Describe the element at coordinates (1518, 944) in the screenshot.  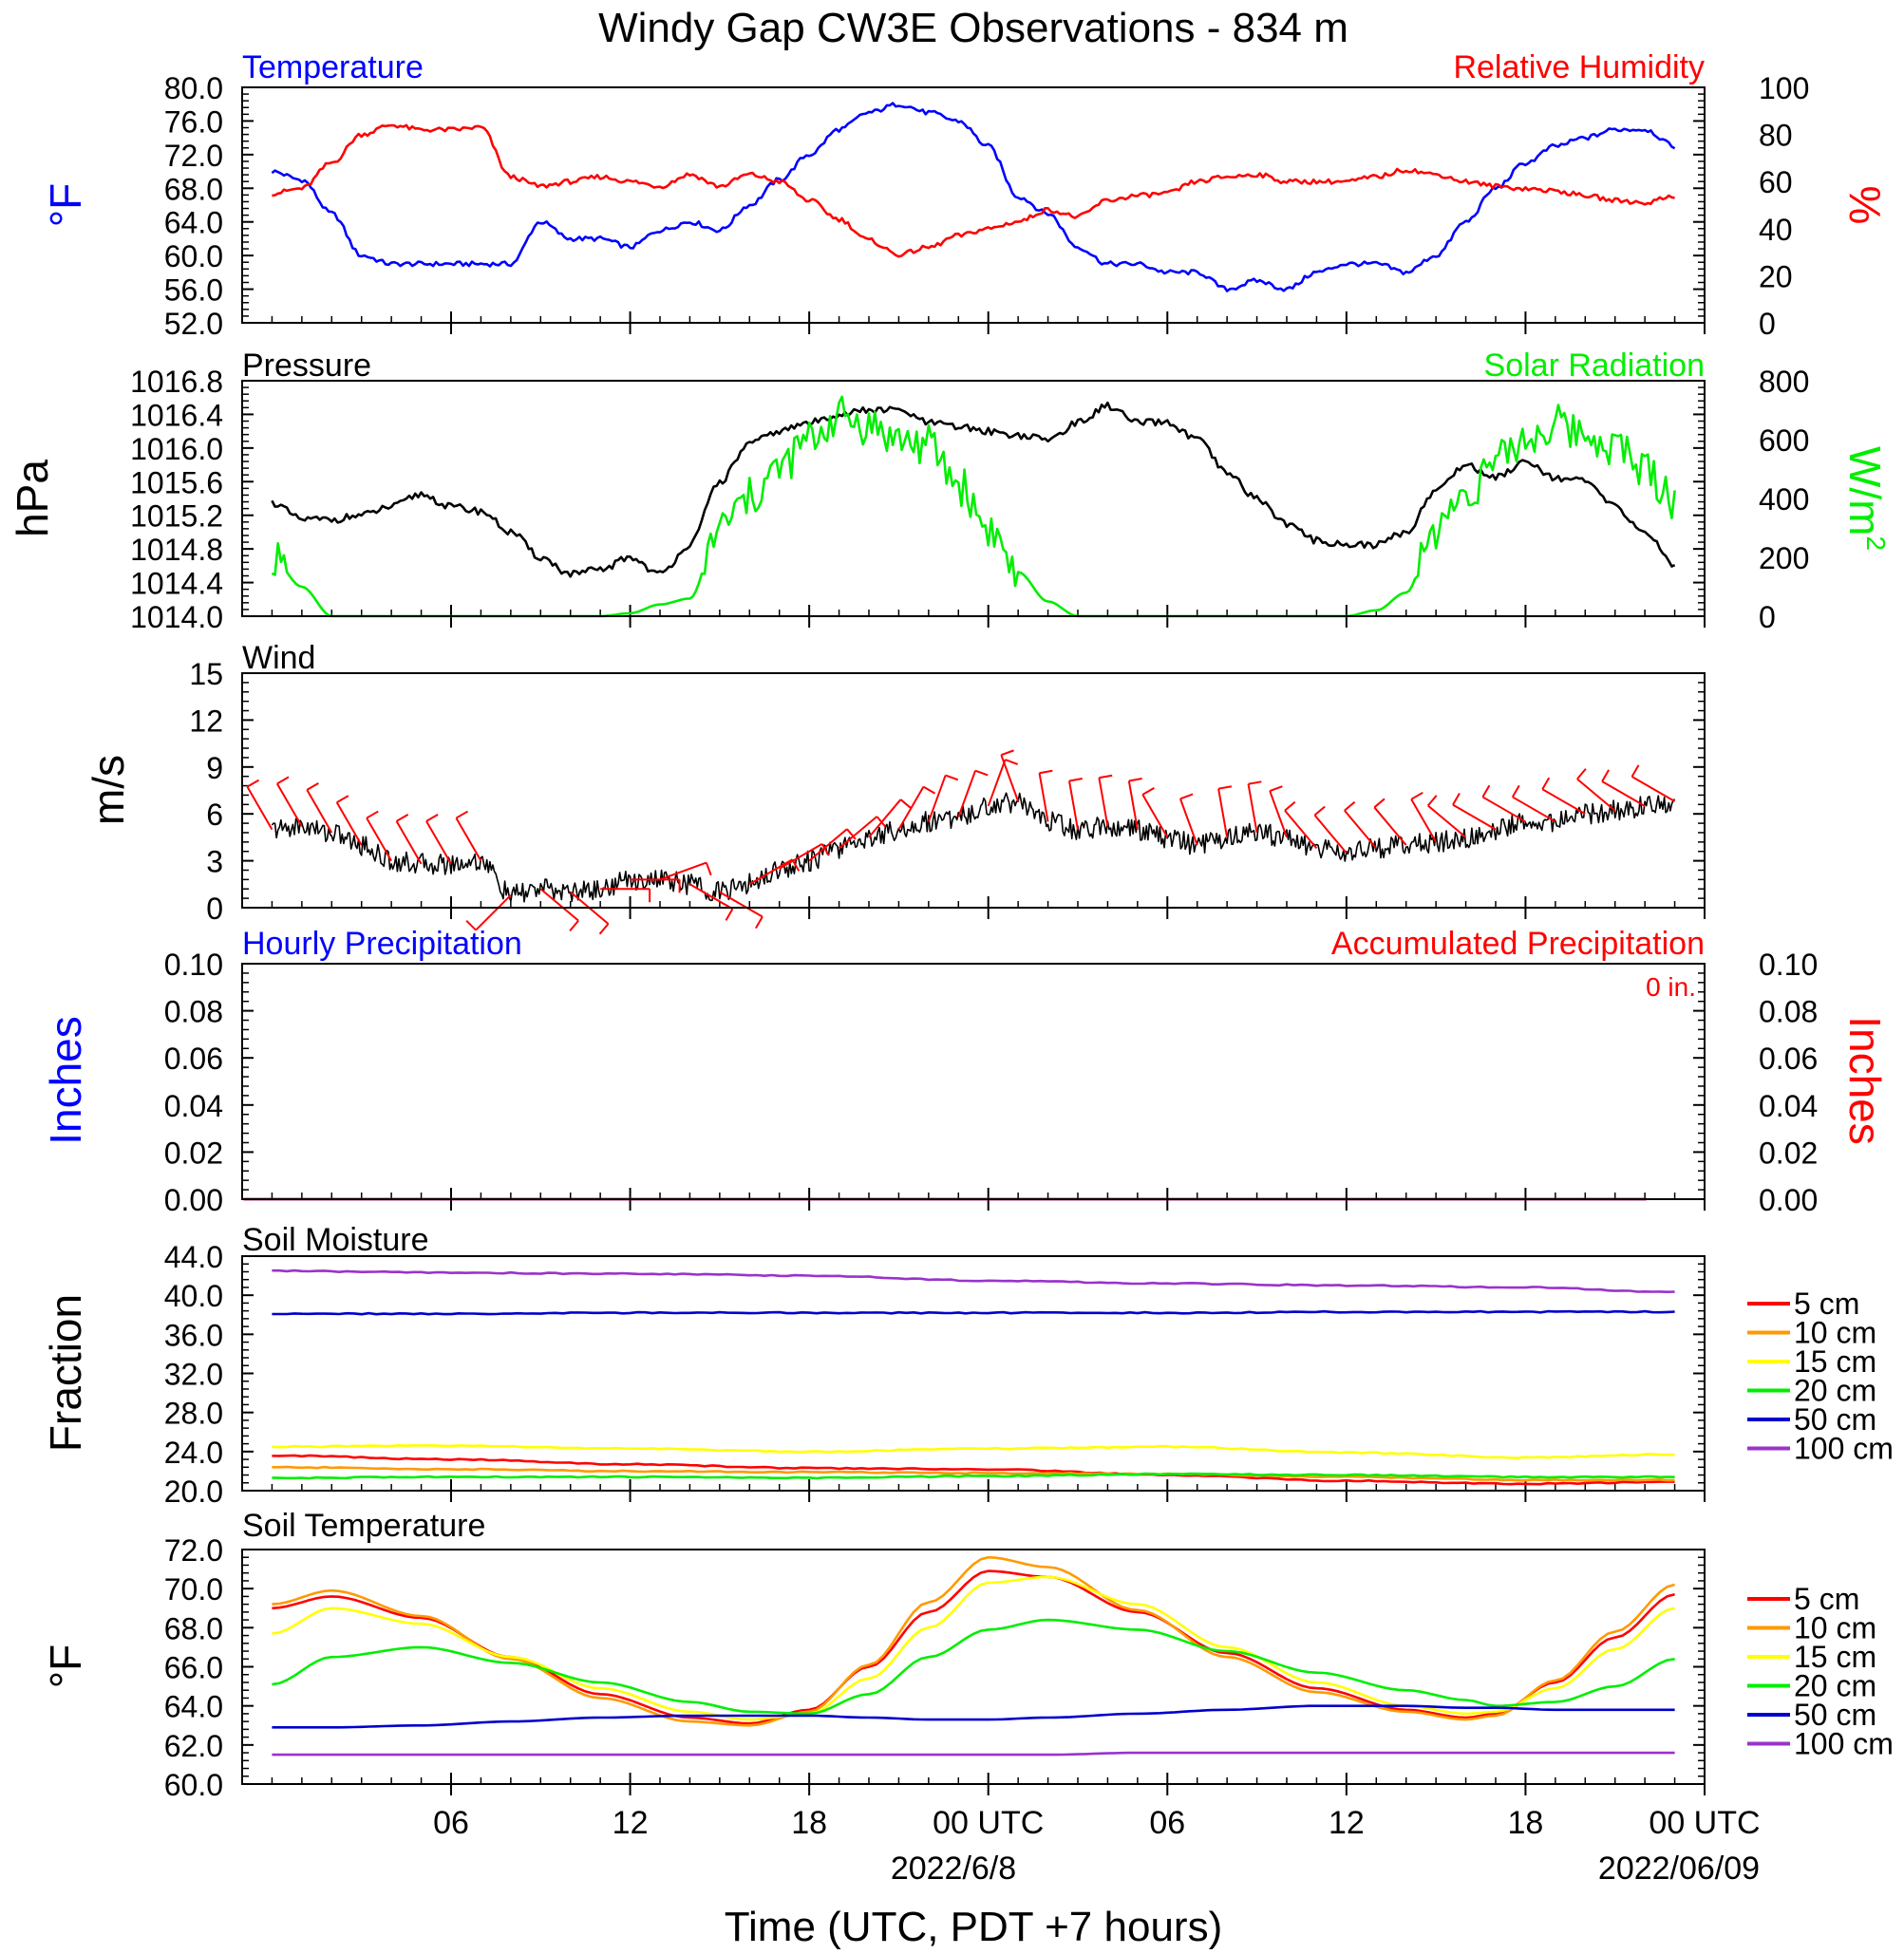
I see `panel-4-right-title: Accumulated Precipitation` at that location.